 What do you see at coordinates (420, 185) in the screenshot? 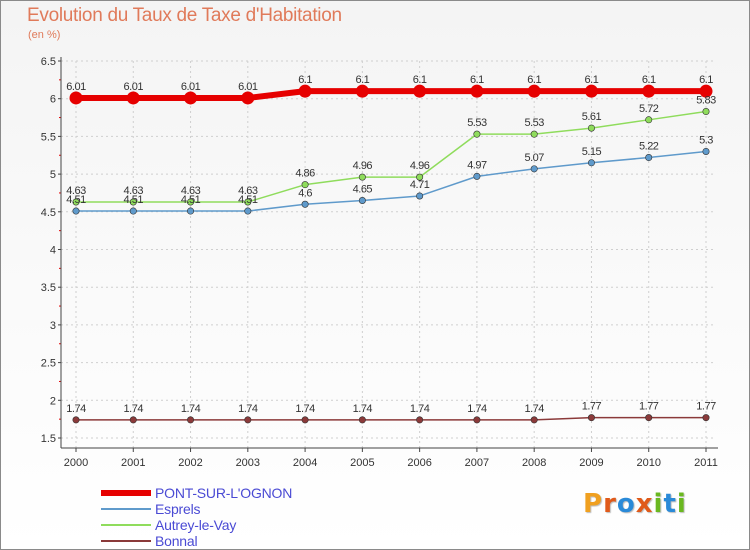
I see `data-label: 4.71` at bounding box center [420, 185].